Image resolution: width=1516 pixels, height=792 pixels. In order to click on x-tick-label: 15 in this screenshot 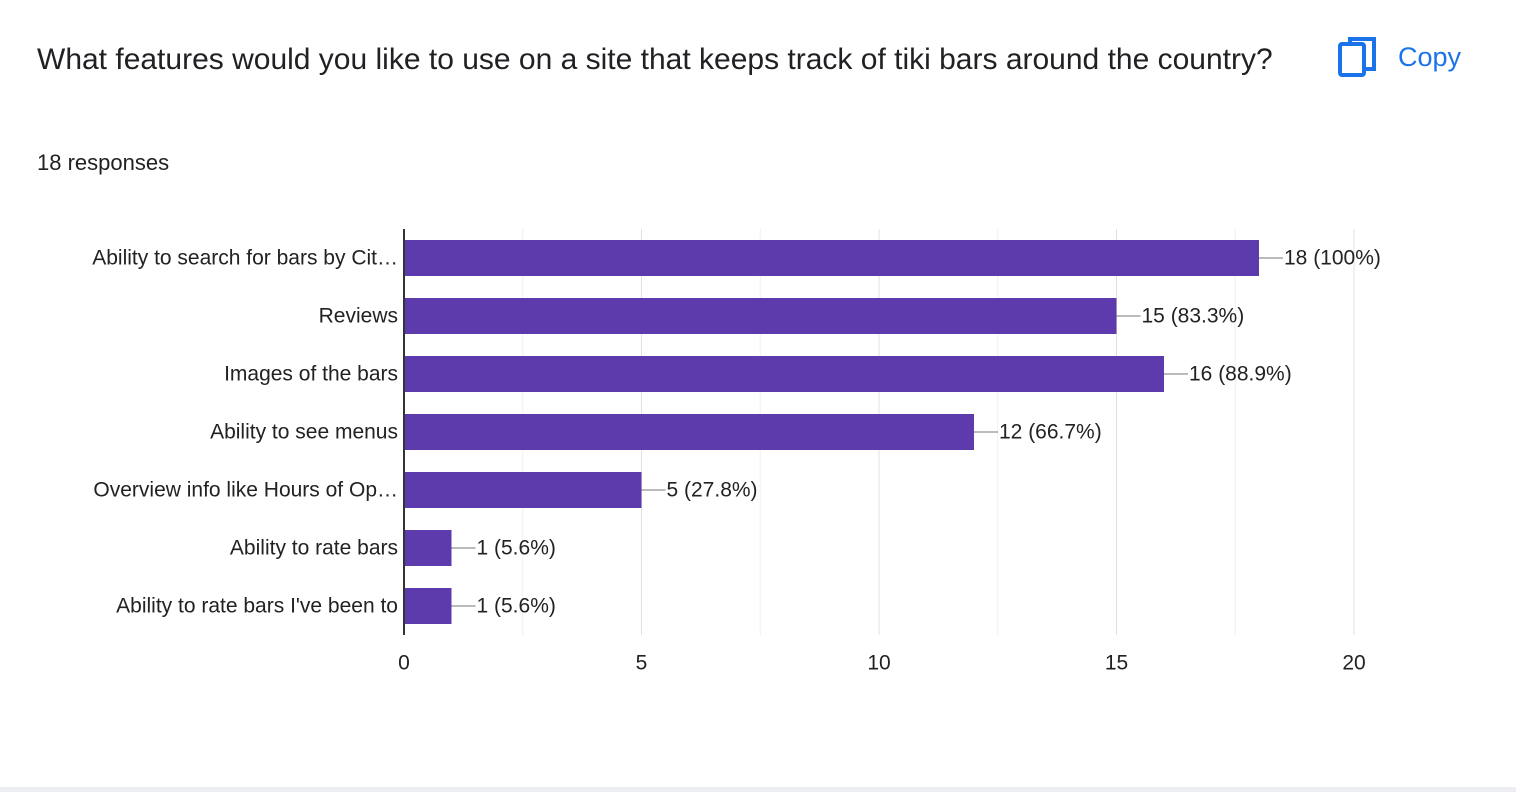, I will do `click(1116, 663)`.